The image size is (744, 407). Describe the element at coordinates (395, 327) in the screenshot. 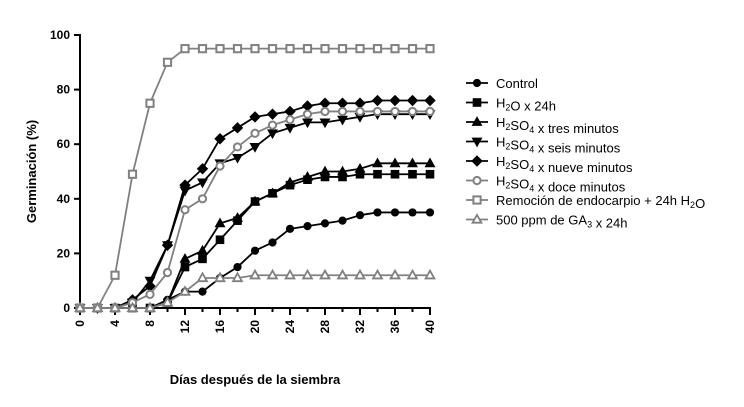

I see `x-tick-label: 36` at that location.